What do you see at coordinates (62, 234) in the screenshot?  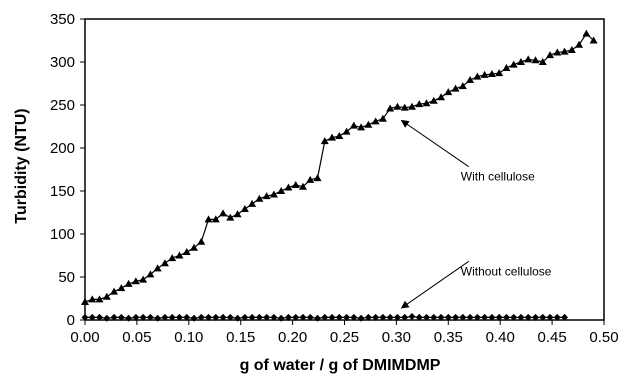 I see `y-tick-label: 100` at bounding box center [62, 234].